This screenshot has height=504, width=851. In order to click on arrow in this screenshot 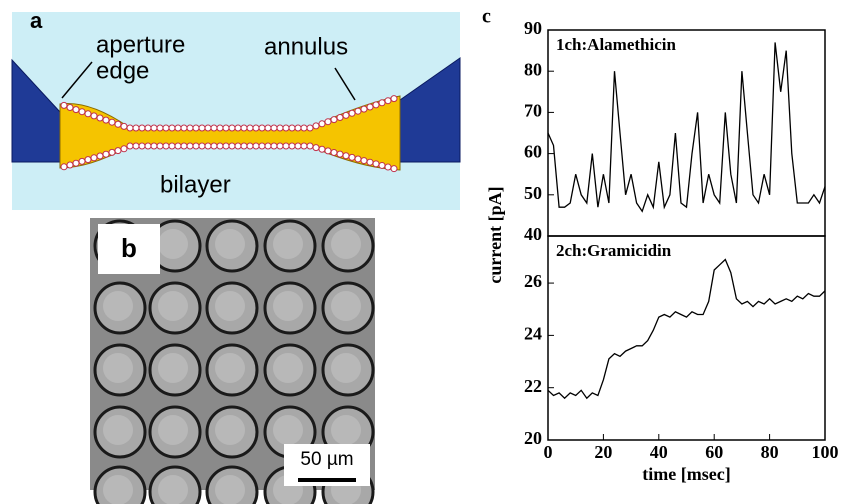, I will do `click(77, 80)`.